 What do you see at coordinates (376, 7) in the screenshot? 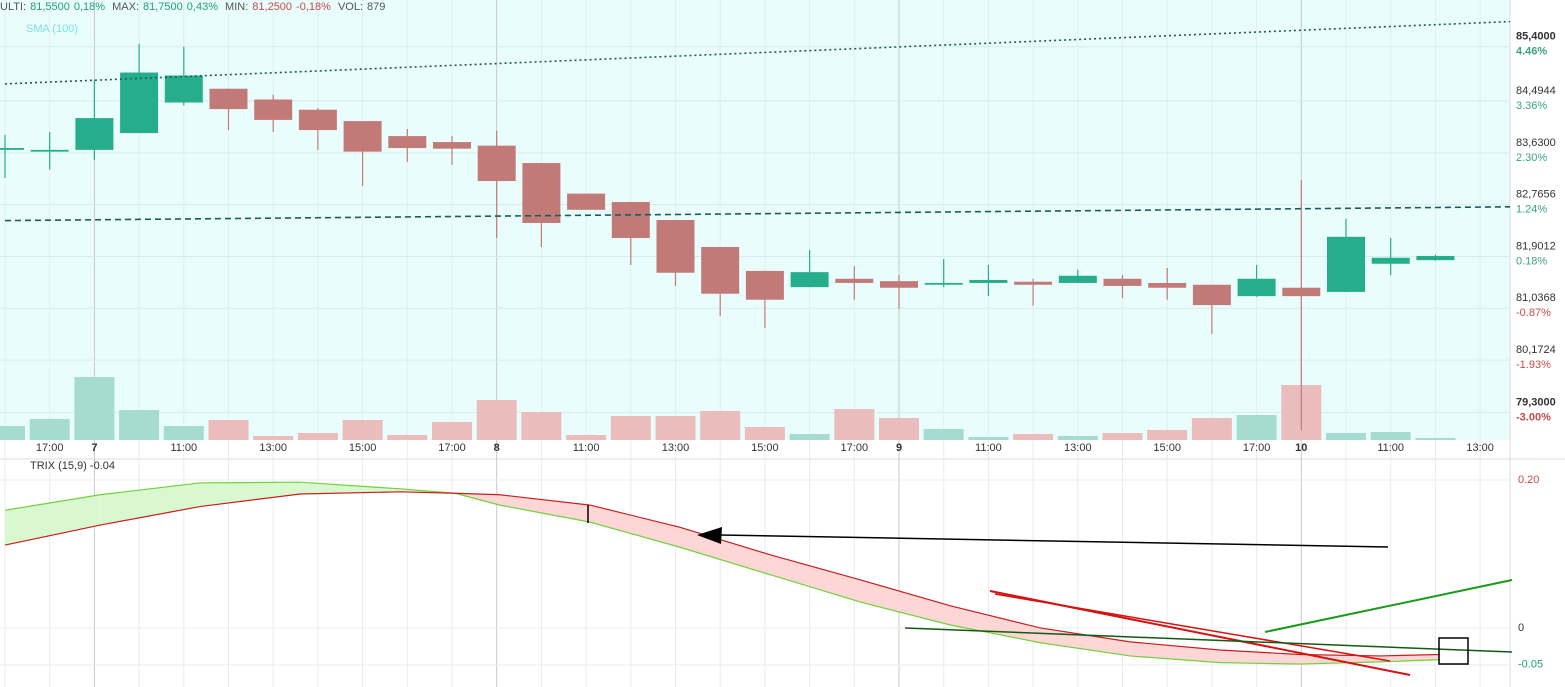
I see `value: 879` at bounding box center [376, 7].